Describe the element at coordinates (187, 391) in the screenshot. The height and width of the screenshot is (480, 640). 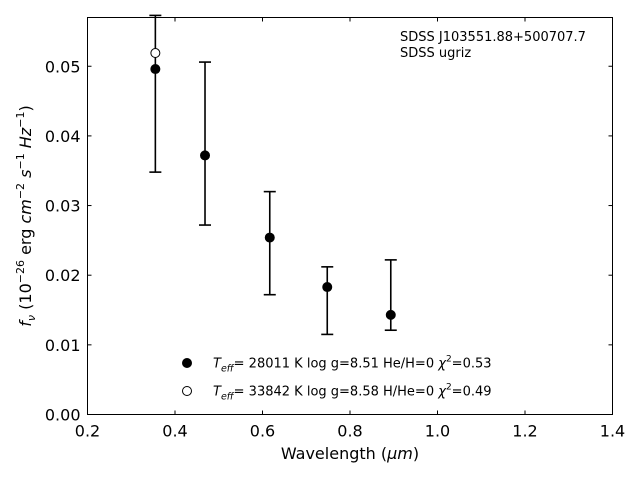
I see `legend-marker-open` at that location.